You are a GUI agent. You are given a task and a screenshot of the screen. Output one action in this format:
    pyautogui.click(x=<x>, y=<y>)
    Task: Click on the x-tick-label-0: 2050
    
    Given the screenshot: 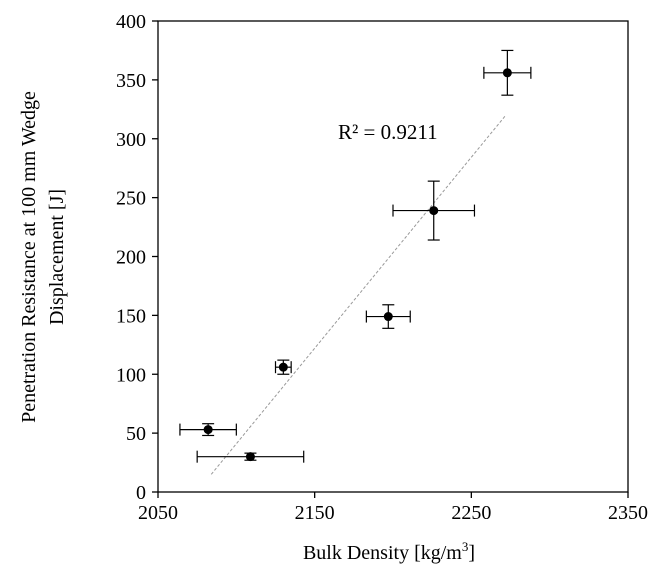 What is the action you would take?
    pyautogui.click(x=158, y=513)
    